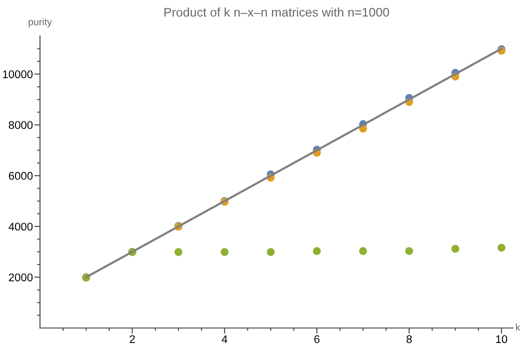 The image size is (525, 345). I want to click on x-tick-label: 6, so click(317, 339).